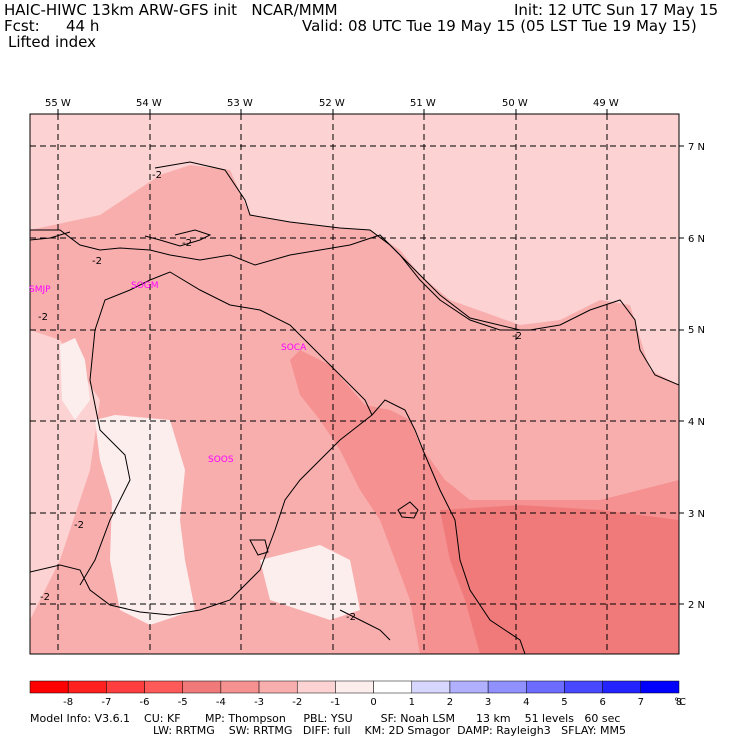  I want to click on forecast-label: Fcst:, so click(22, 26).